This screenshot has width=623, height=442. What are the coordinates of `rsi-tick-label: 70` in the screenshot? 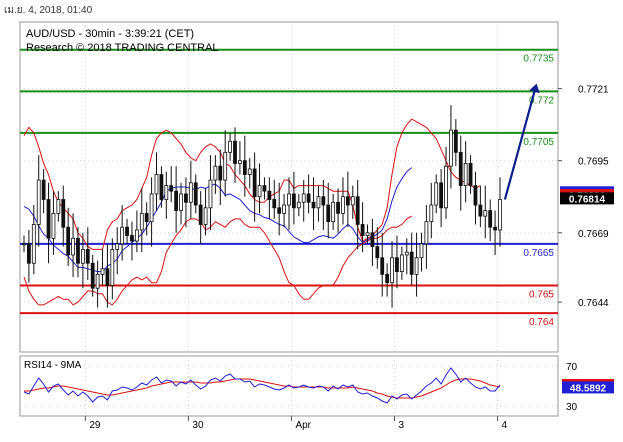 It's located at (572, 367).